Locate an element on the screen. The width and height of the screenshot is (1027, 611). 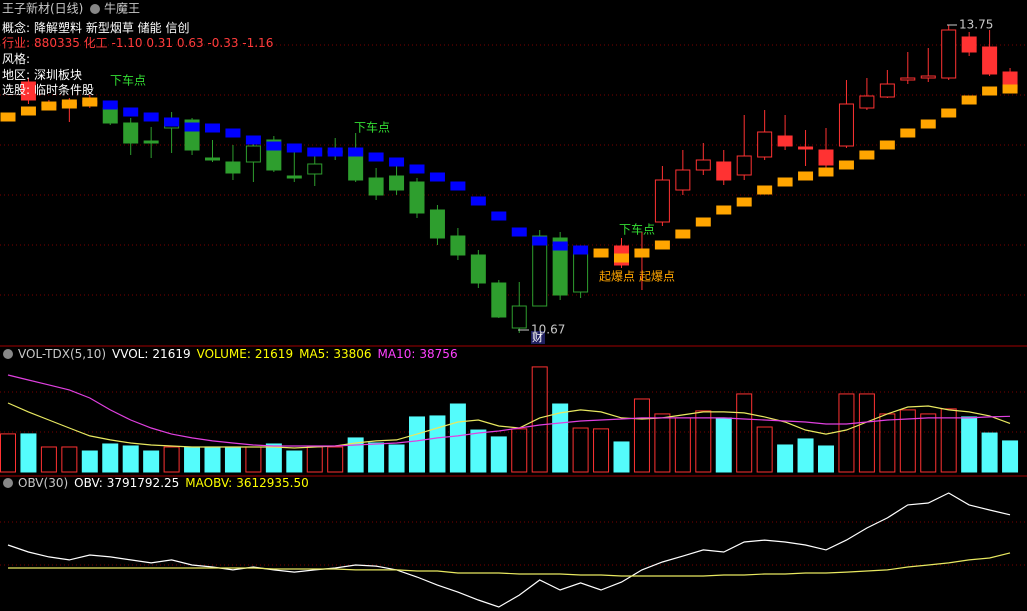
legend-label: MAOBV: is located at coordinates (208, 483).